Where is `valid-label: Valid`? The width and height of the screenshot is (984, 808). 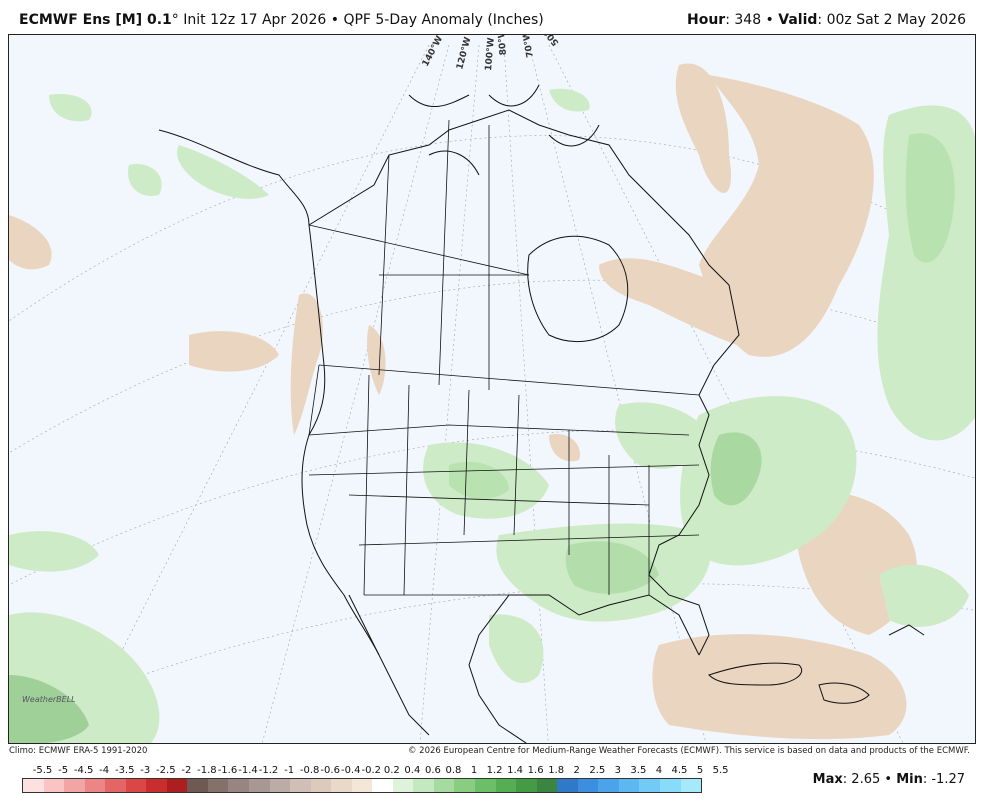
valid-label: Valid is located at coordinates (798, 20).